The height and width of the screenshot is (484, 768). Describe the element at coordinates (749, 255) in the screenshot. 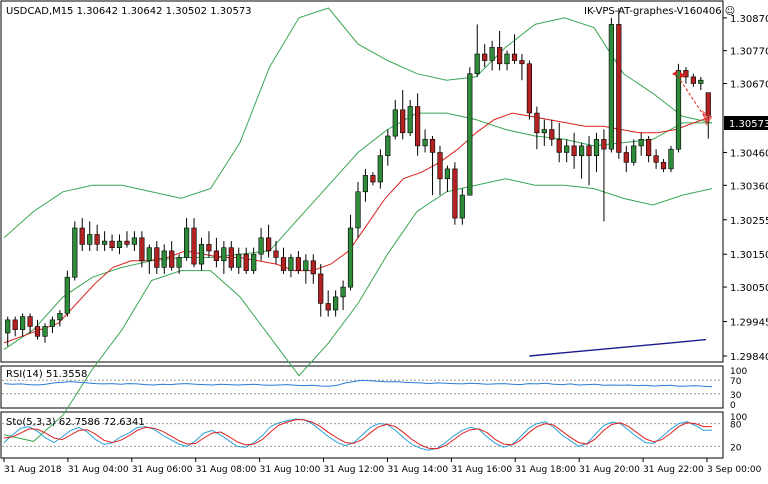

I see `price-tick-label: 1.30150` at that location.